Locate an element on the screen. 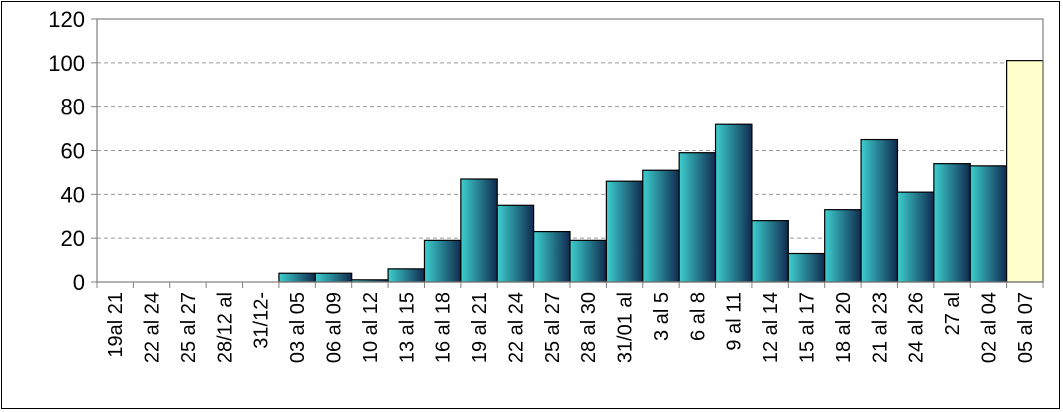 The image size is (1063, 412). x-tick-label: 12 al 14 is located at coordinates (771, 327).